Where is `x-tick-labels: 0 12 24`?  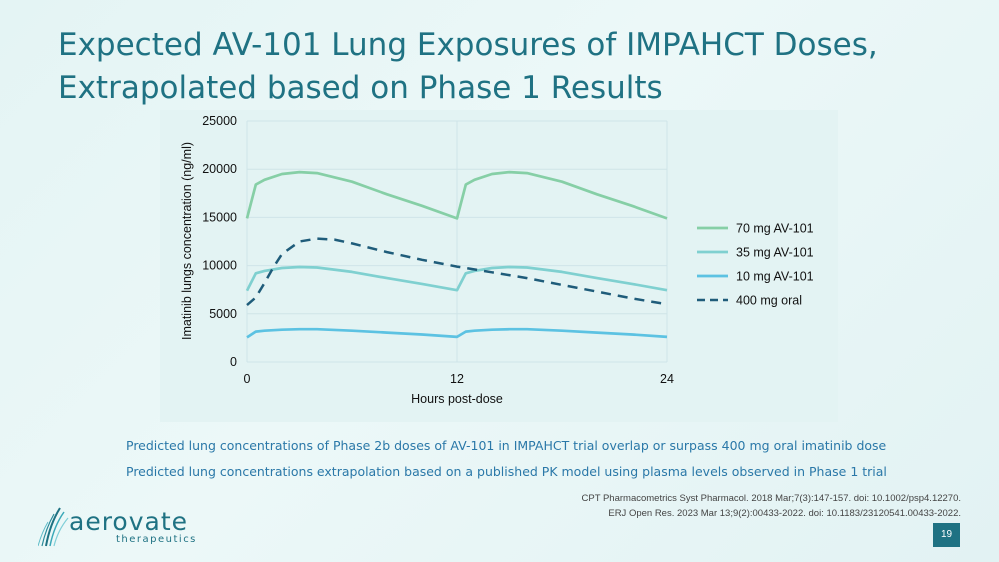 x-tick-labels: 0 12 24 is located at coordinates (459, 379).